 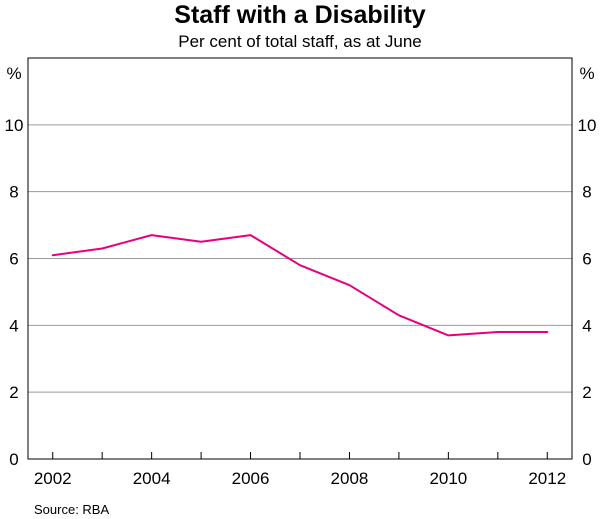 I want to click on y-tick-label-left: 8, so click(x=13, y=192).